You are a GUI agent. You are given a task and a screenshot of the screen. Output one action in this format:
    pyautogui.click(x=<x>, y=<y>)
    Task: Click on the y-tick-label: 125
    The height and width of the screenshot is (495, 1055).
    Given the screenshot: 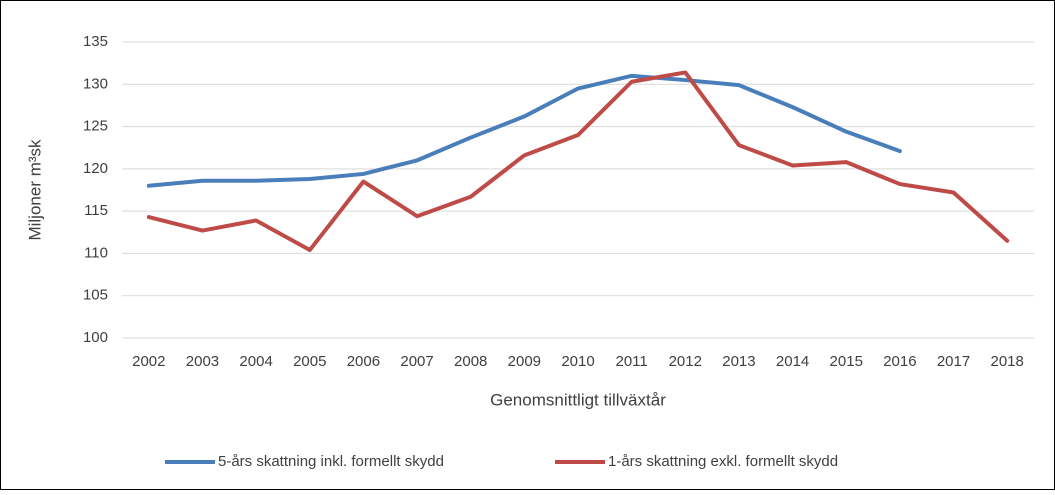 What is the action you would take?
    pyautogui.click(x=95, y=126)
    